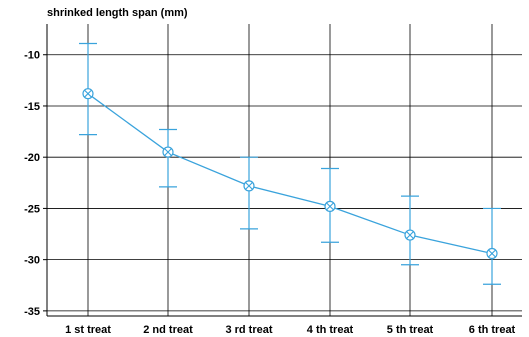 This screenshot has height=337, width=529. I want to click on x-tick-label: 6 th treat, so click(492, 330).